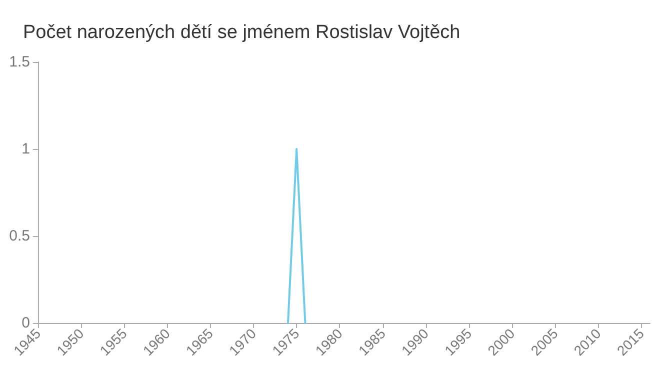  Describe the element at coordinates (26, 323) in the screenshot. I see `y-tick-label: 0` at that location.